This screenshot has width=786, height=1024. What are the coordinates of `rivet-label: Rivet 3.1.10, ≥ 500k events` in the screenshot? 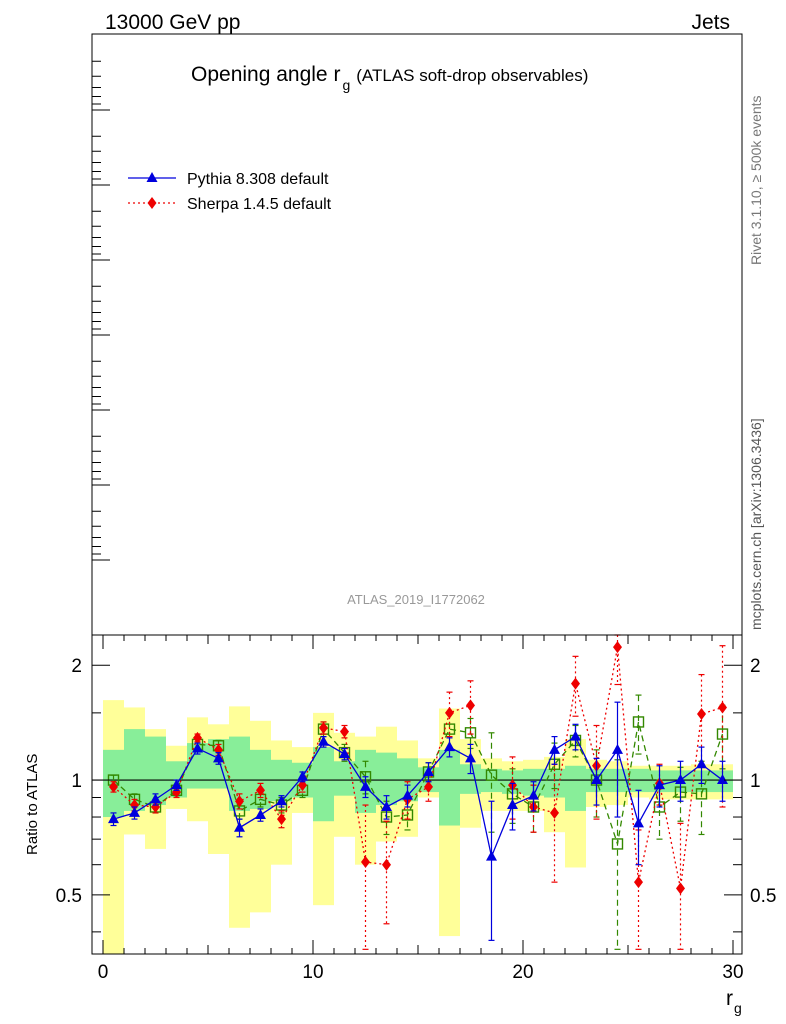 It's located at (756, 180).